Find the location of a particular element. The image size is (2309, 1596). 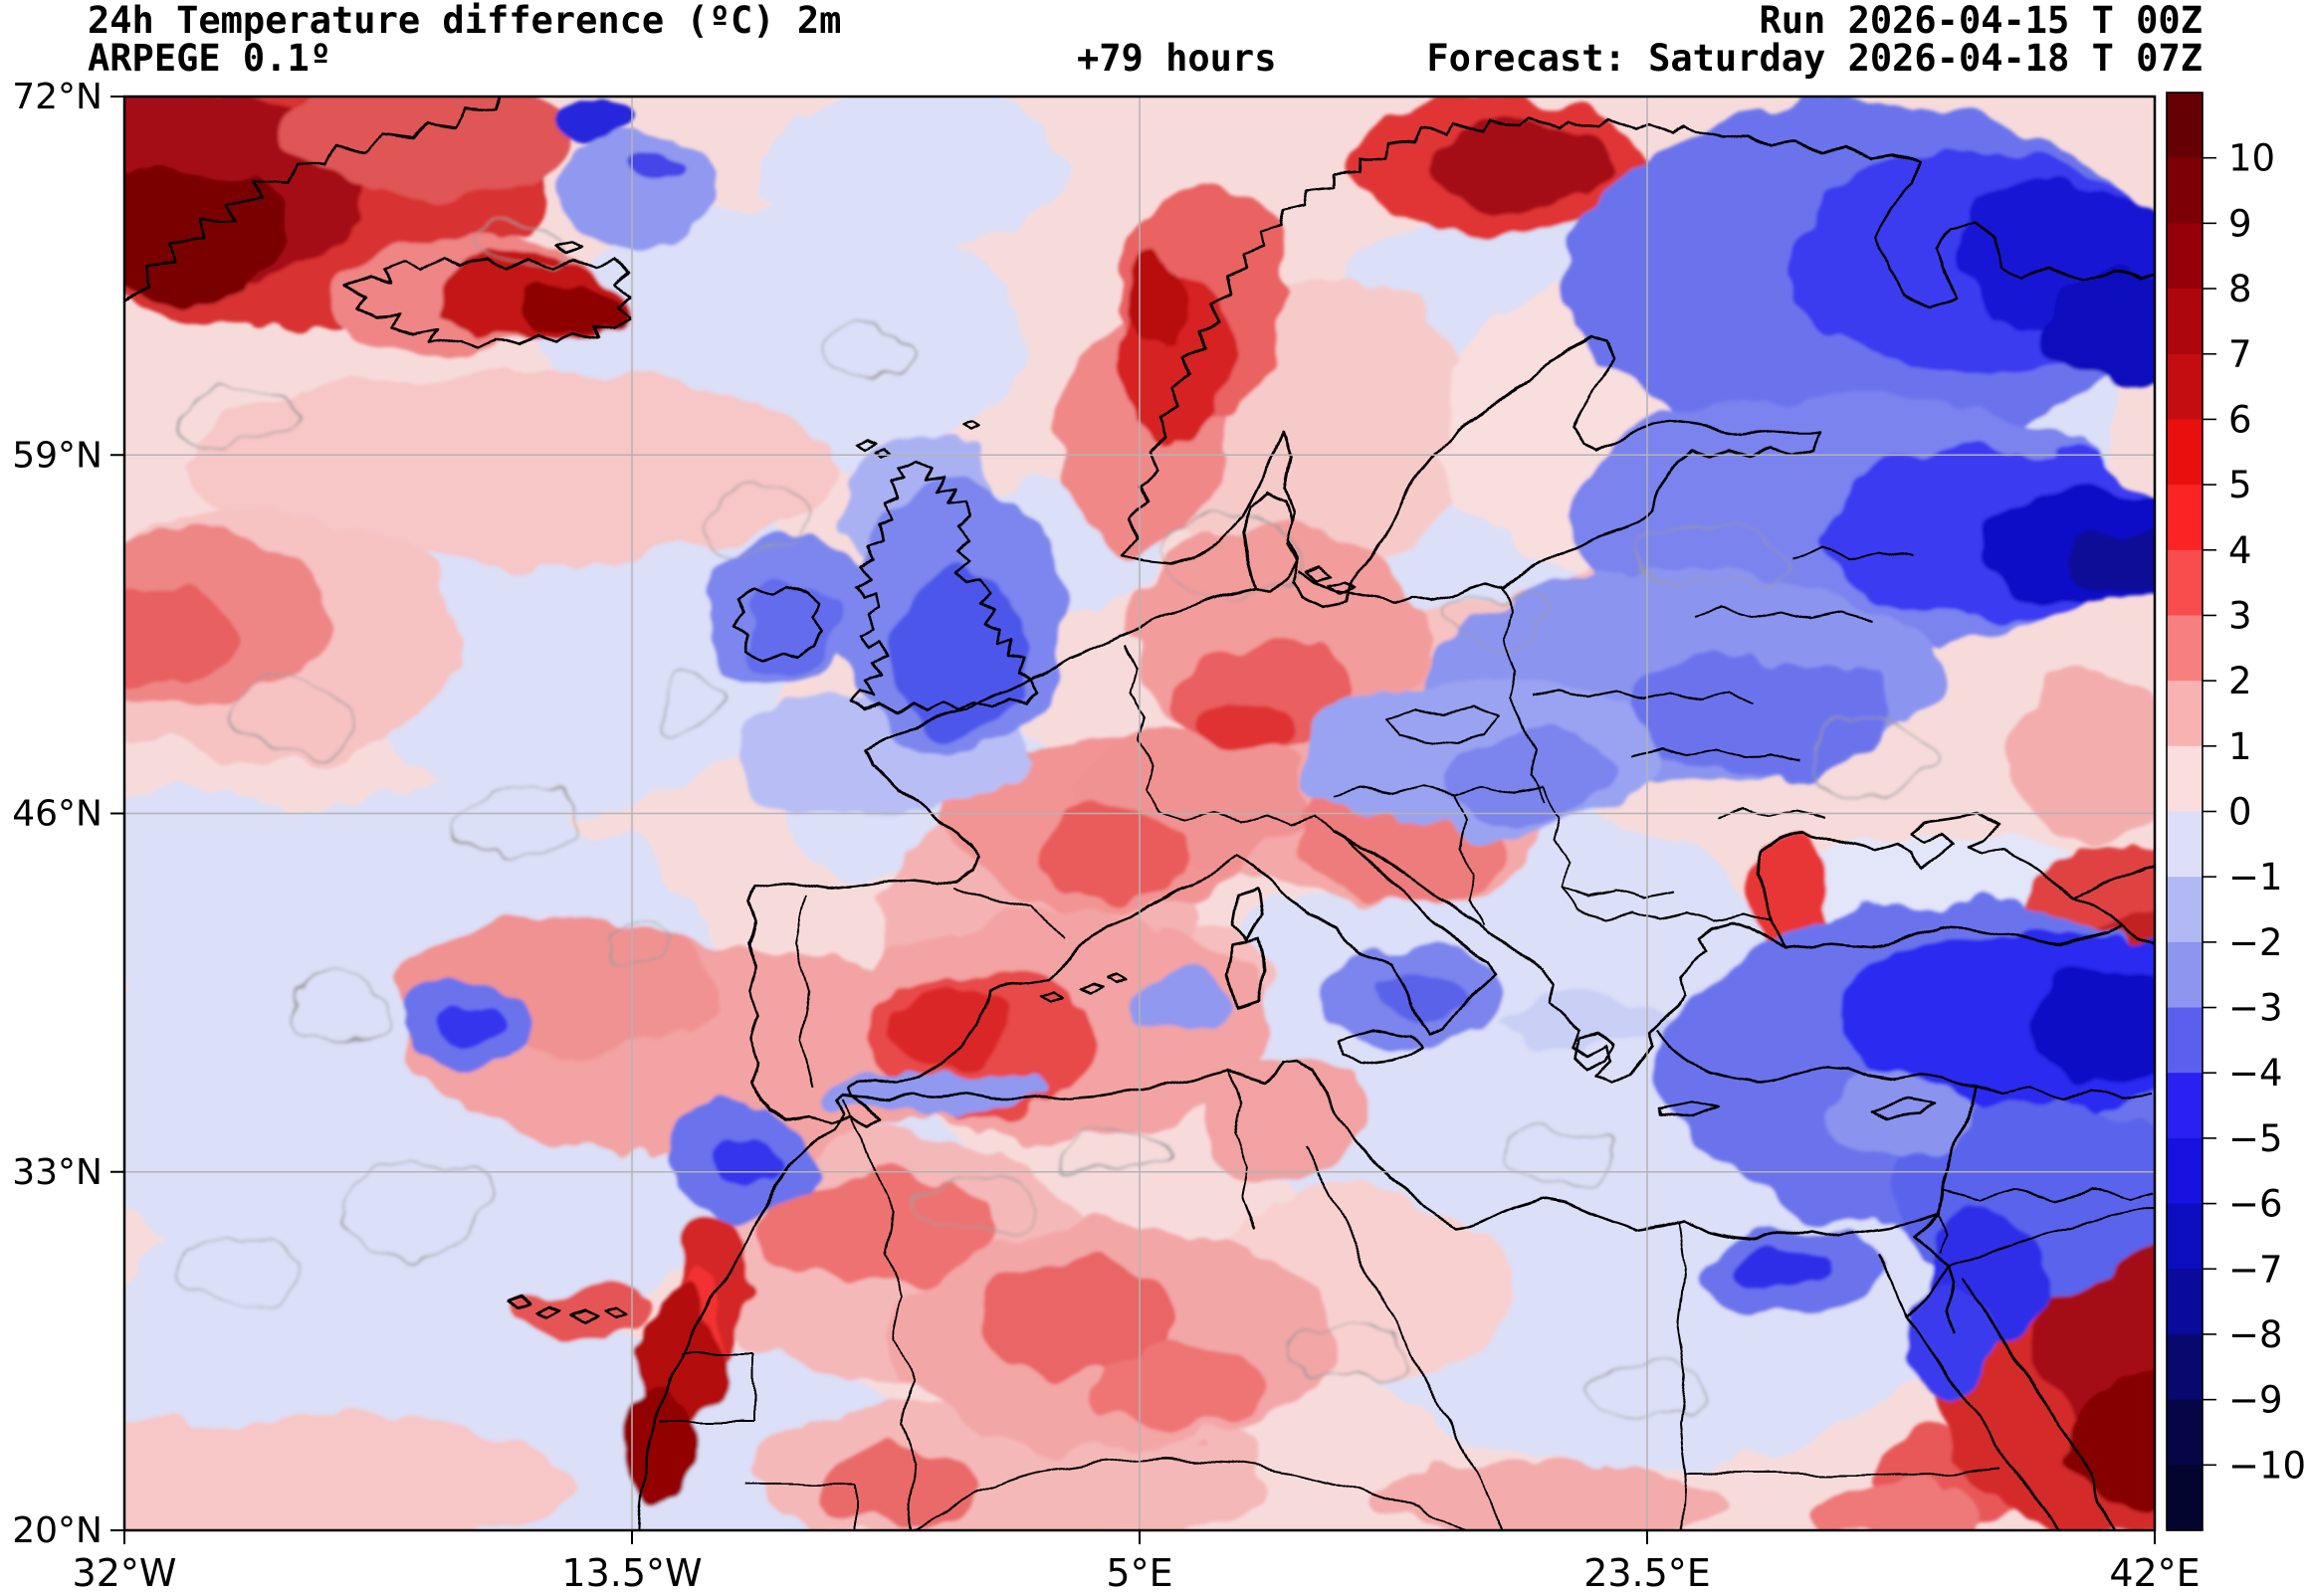

colorbar-tick-label: −9 is located at coordinates (2256, 1401).